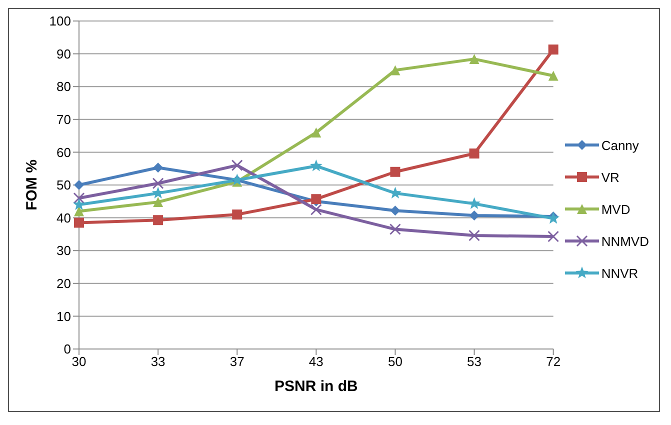 Image resolution: width=671 pixels, height=425 pixels. I want to click on y-tick-label: 70, so click(63, 120).